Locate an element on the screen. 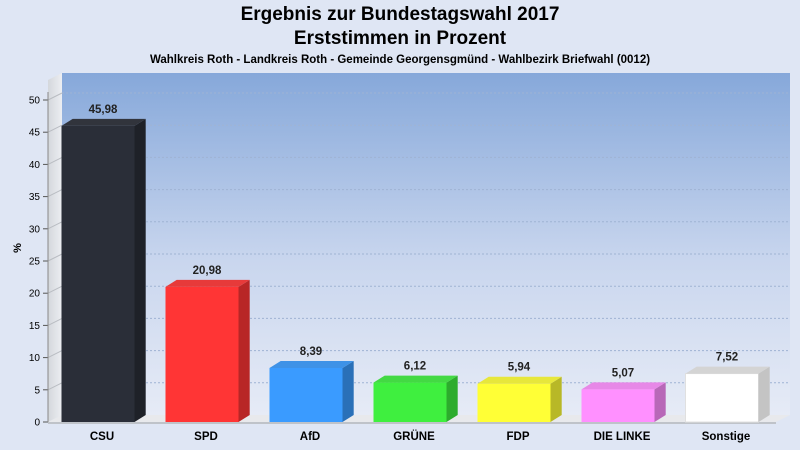  data-label: 5,07 is located at coordinates (623, 373).